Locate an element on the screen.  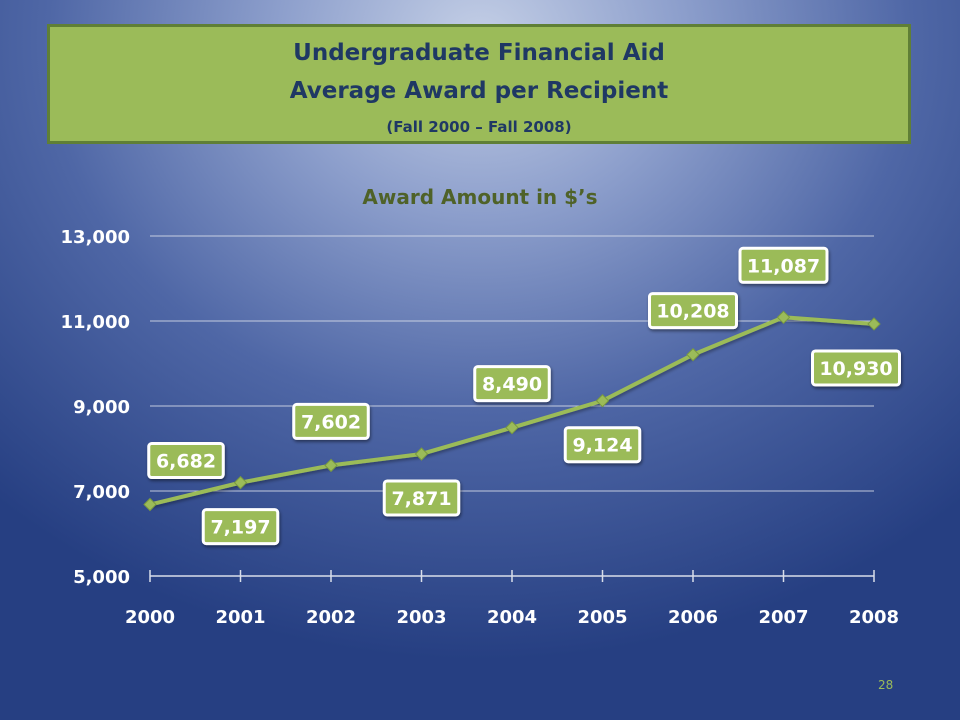
data-label: 7,871 is located at coordinates (421, 499).